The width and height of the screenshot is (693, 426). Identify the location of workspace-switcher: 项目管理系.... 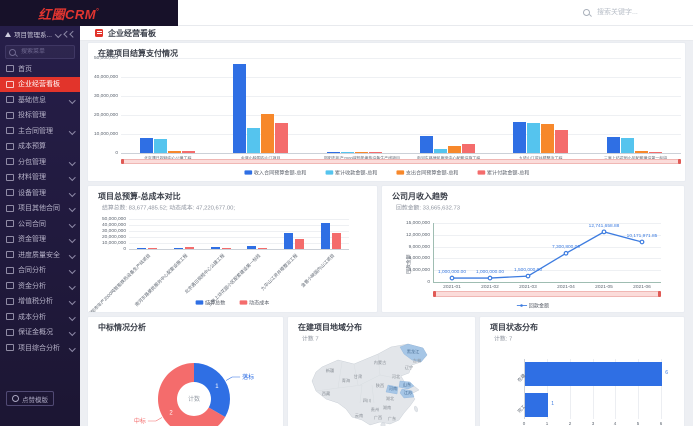
(40, 34).